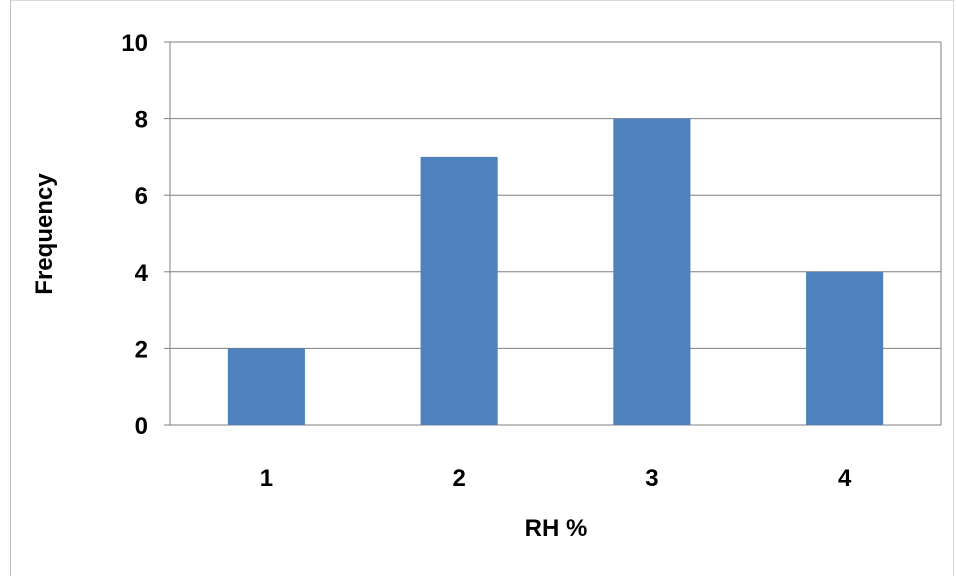 The height and width of the screenshot is (578, 956). What do you see at coordinates (134, 235) in the screenshot?
I see `y-axis-ticks: 0 2 4 6 8 10` at bounding box center [134, 235].